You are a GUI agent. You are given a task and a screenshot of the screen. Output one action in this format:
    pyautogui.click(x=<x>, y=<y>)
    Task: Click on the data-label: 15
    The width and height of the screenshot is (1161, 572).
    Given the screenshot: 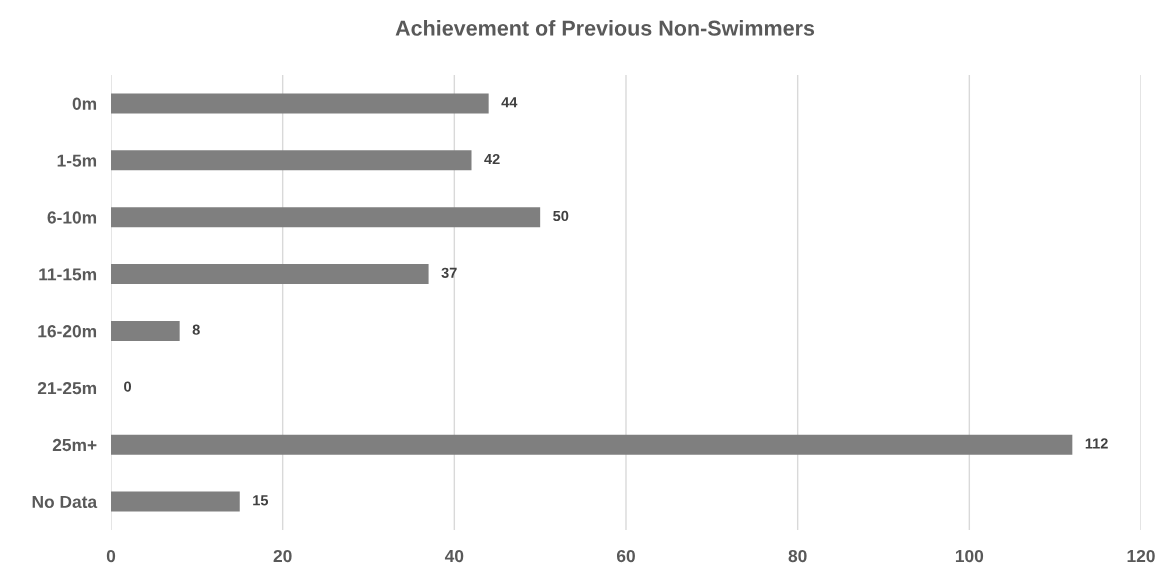 What is the action you would take?
    pyautogui.click(x=261, y=500)
    